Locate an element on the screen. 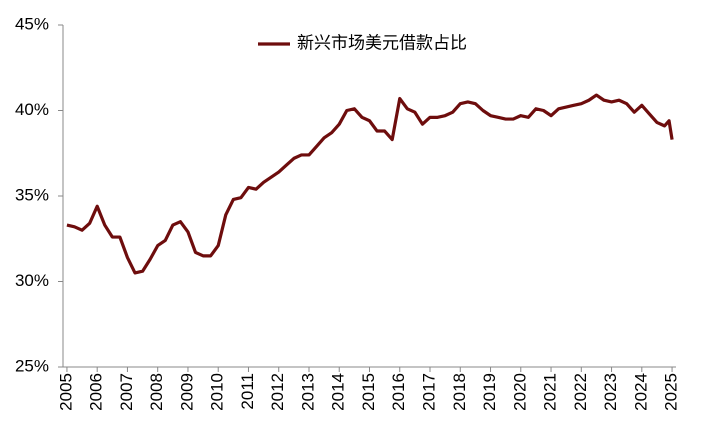 The image size is (714, 432). x-tick-label: 2015 is located at coordinates (368, 392).